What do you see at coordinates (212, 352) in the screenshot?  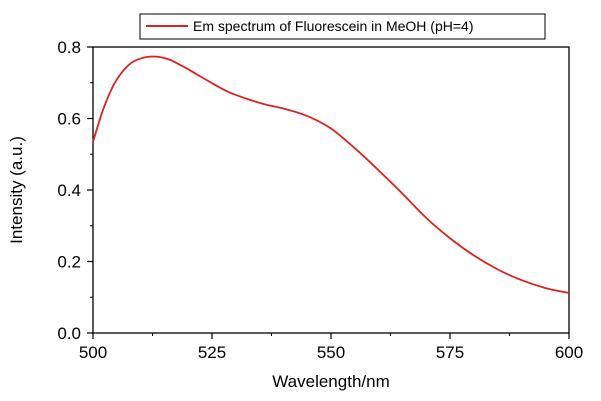 I see `x-tick-label: 525` at bounding box center [212, 352].